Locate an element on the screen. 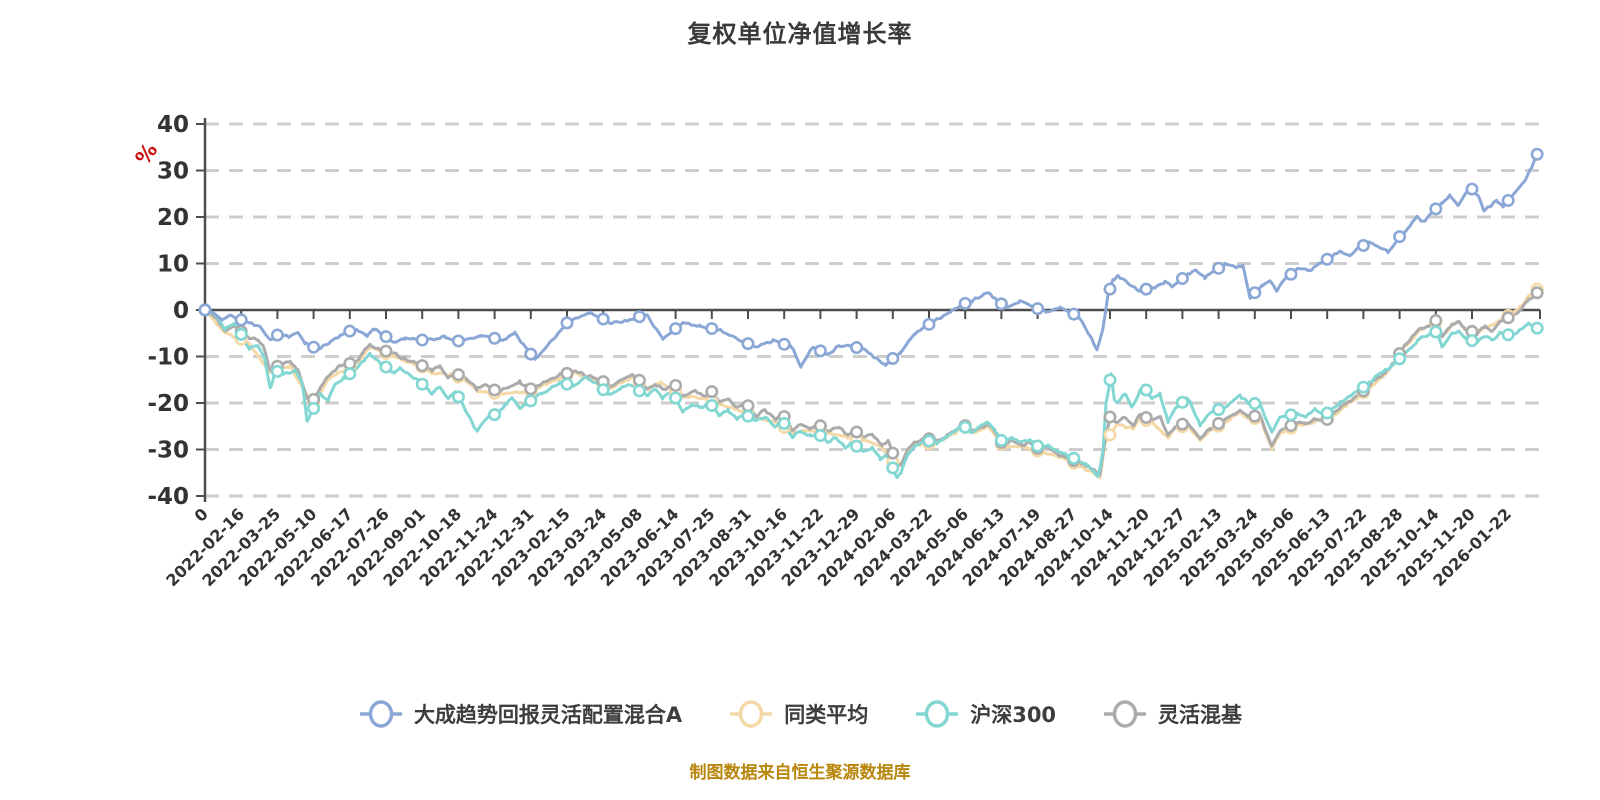 The height and width of the screenshot is (800, 1600). legend-item-2: 沪深300 is located at coordinates (985, 714).